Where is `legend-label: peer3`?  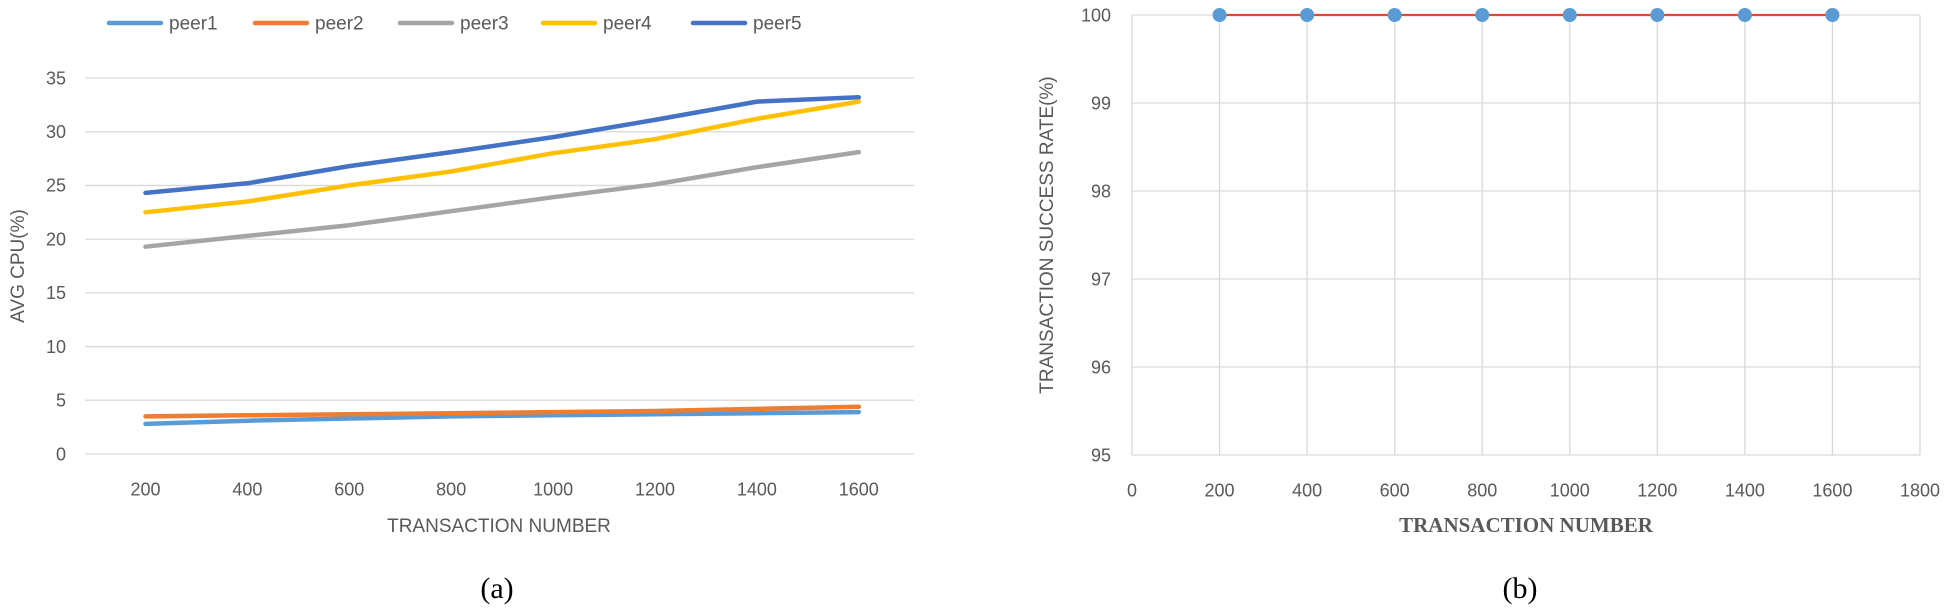
legend-label: peer3 is located at coordinates (484, 24).